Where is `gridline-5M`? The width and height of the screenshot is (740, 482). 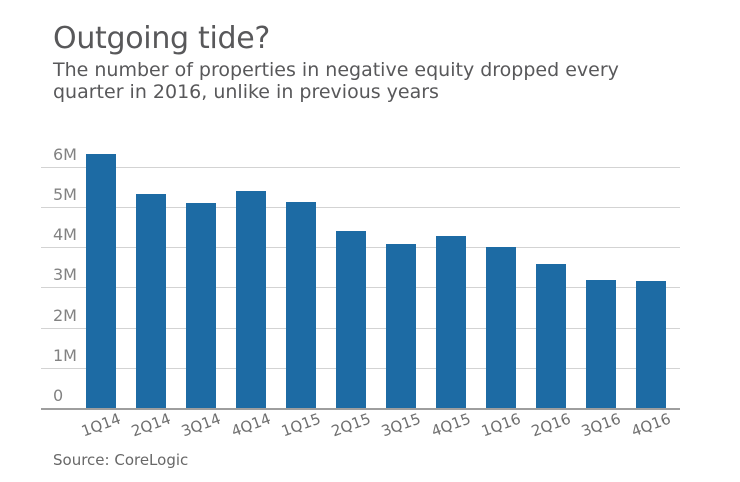
gridline-5M is located at coordinates (360, 208).